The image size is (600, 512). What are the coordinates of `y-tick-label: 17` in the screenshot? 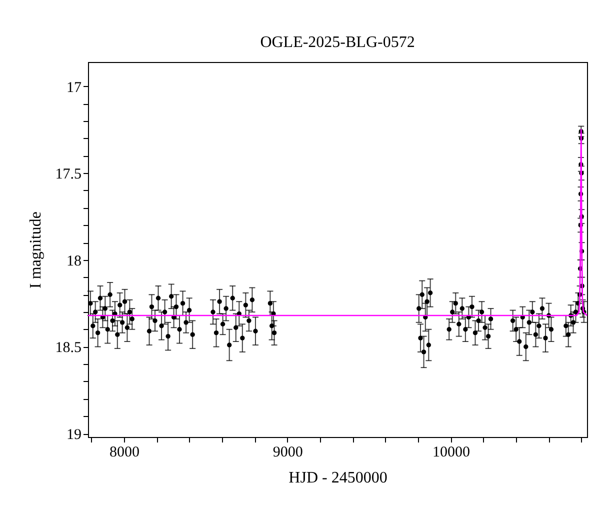 It's located at (74, 88).